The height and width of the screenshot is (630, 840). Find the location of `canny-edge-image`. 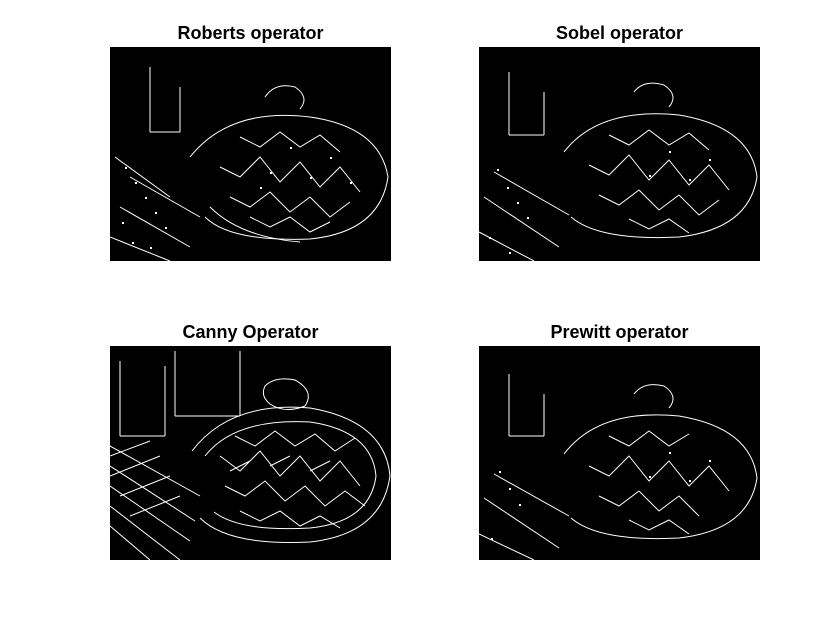

canny-edge-image is located at coordinates (250, 453).